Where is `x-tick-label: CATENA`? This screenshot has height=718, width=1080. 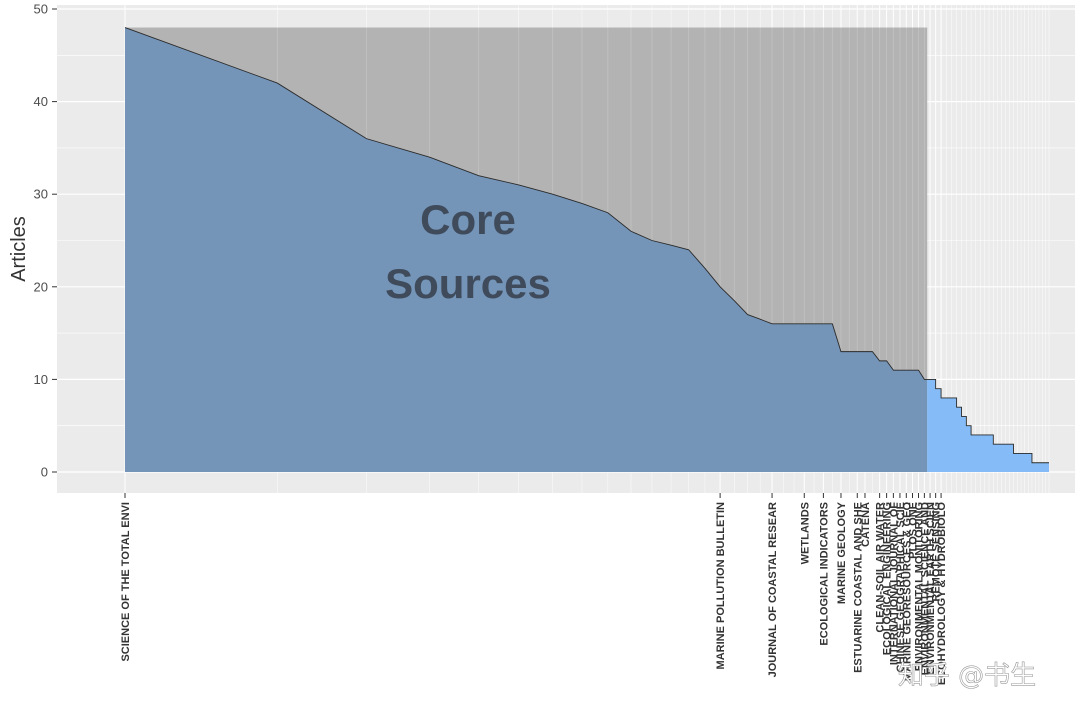 x-tick-label: CATENA is located at coordinates (866, 524).